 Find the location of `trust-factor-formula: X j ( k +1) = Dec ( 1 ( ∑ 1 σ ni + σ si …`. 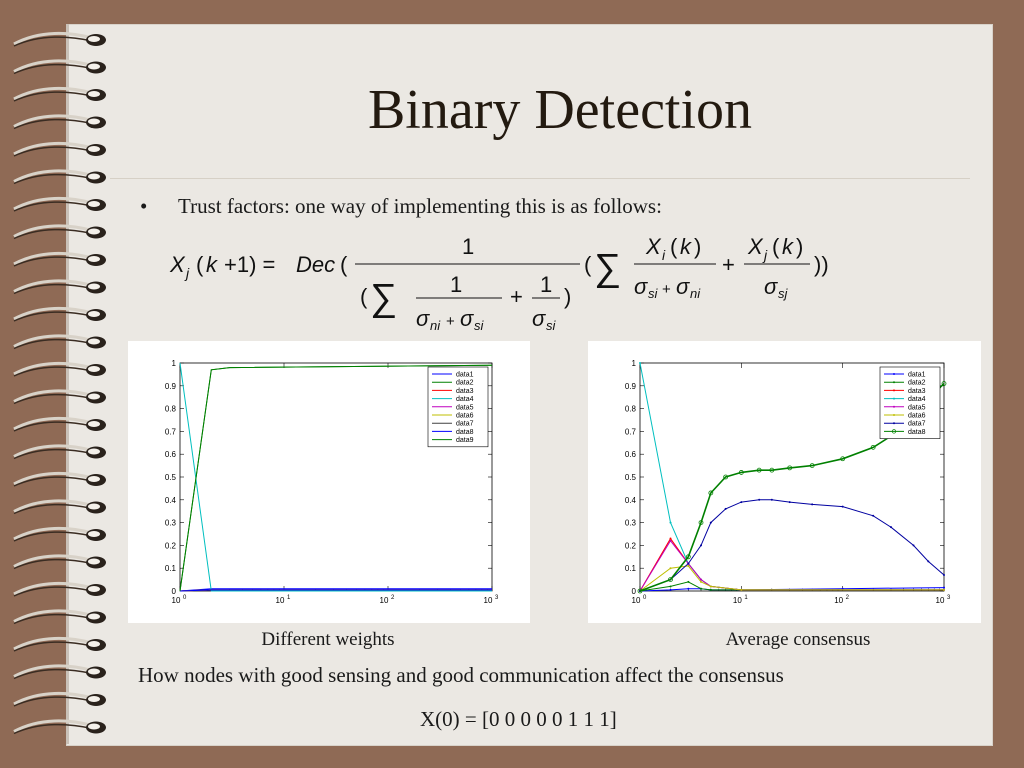

trust-factor-formula: X j ( k +1) = Dec ( 1 ( ∑ 1 σ ni + σ si … is located at coordinates (499, 282).